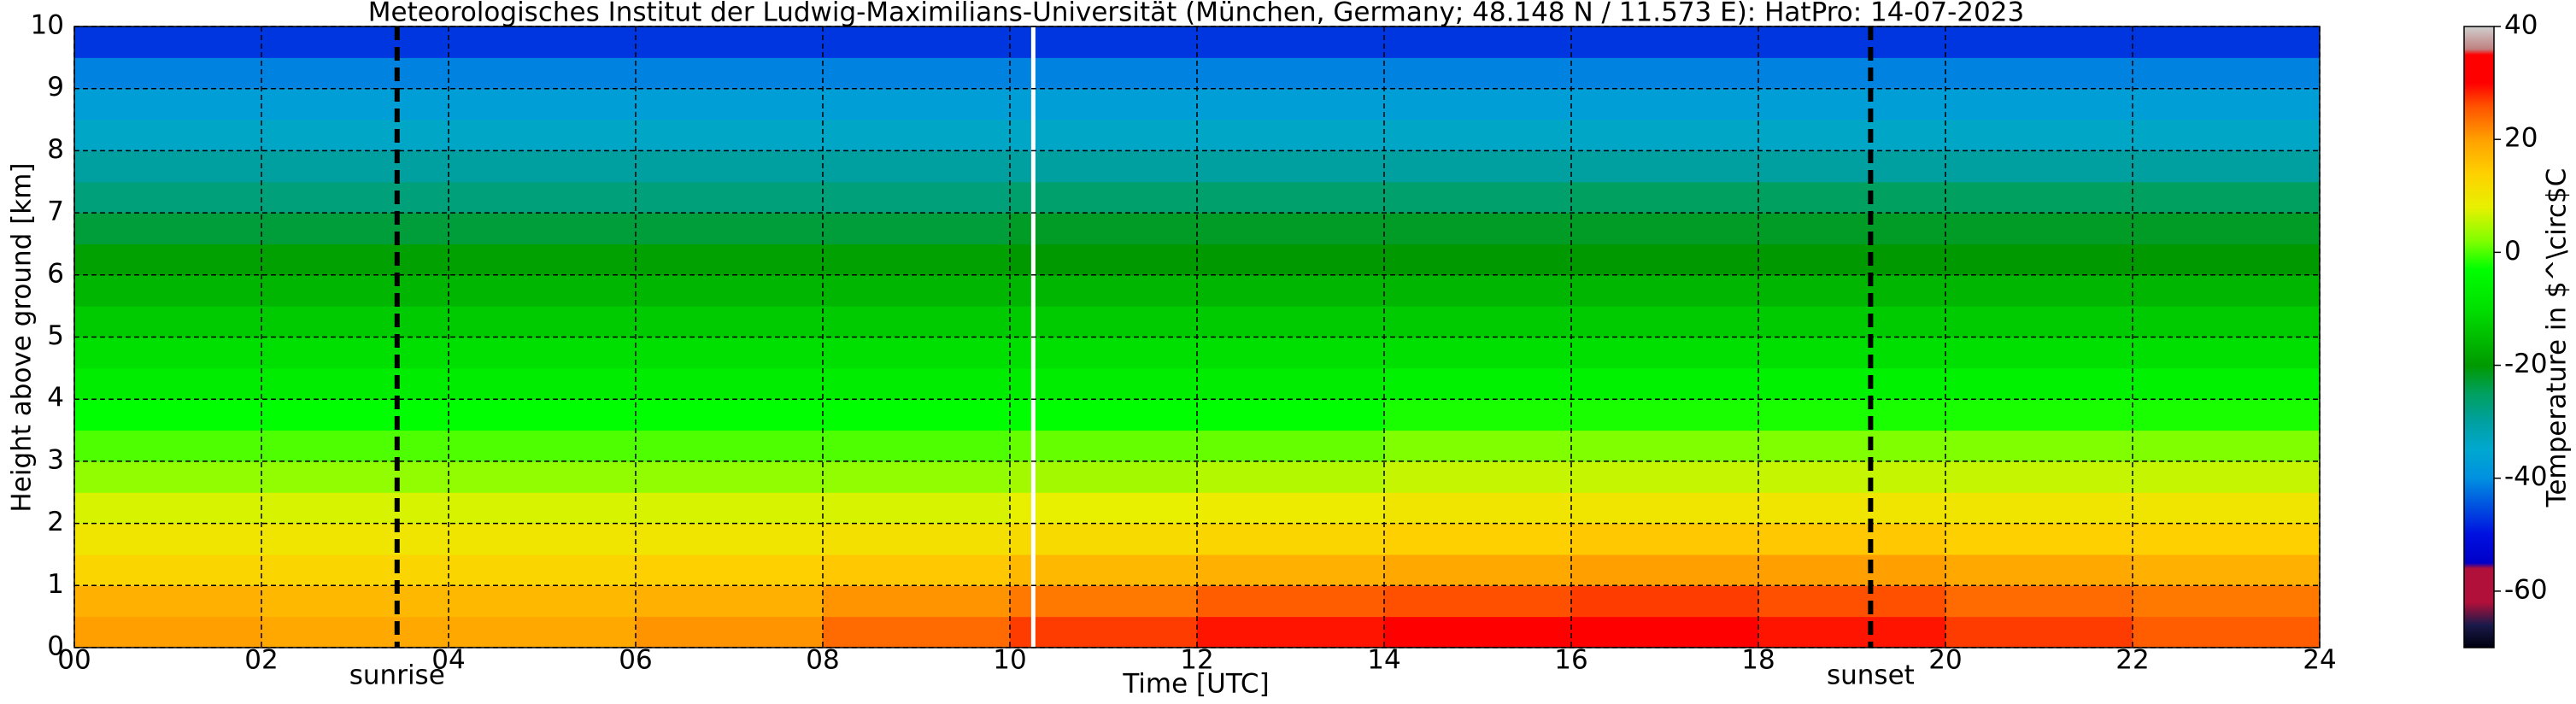 The width and height of the screenshot is (2576, 704). I want to click on x-tick-label: 10, so click(1009, 660).